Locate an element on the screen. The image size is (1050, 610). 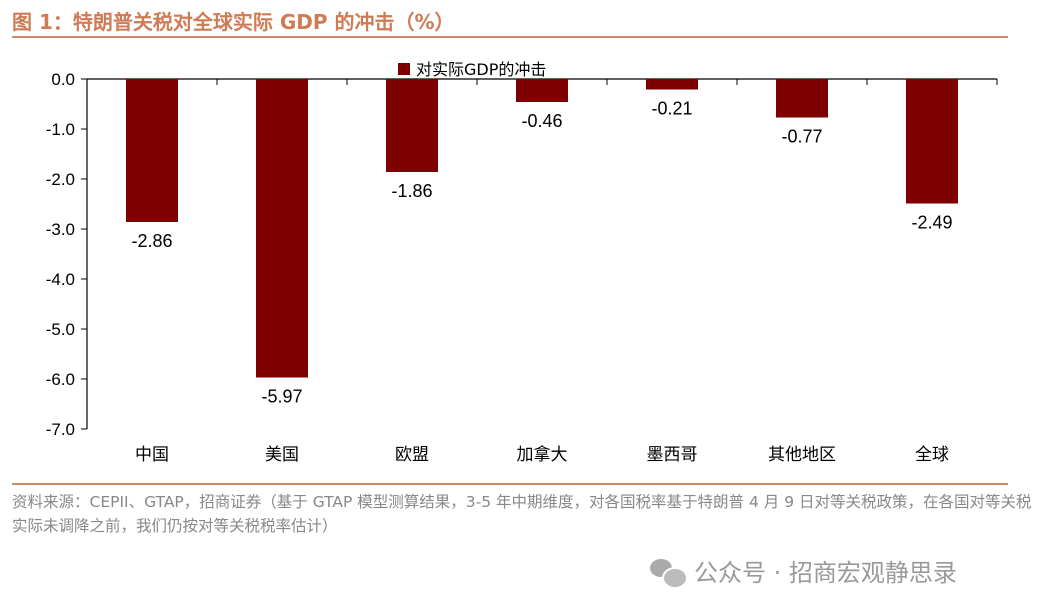
data-label: -0.21 is located at coordinates (671, 109).